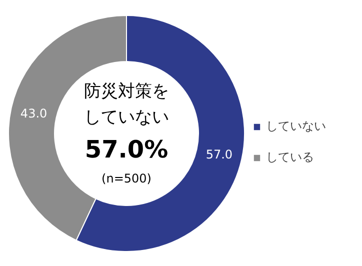  I want to click on legend-label: している, so click(290, 157).